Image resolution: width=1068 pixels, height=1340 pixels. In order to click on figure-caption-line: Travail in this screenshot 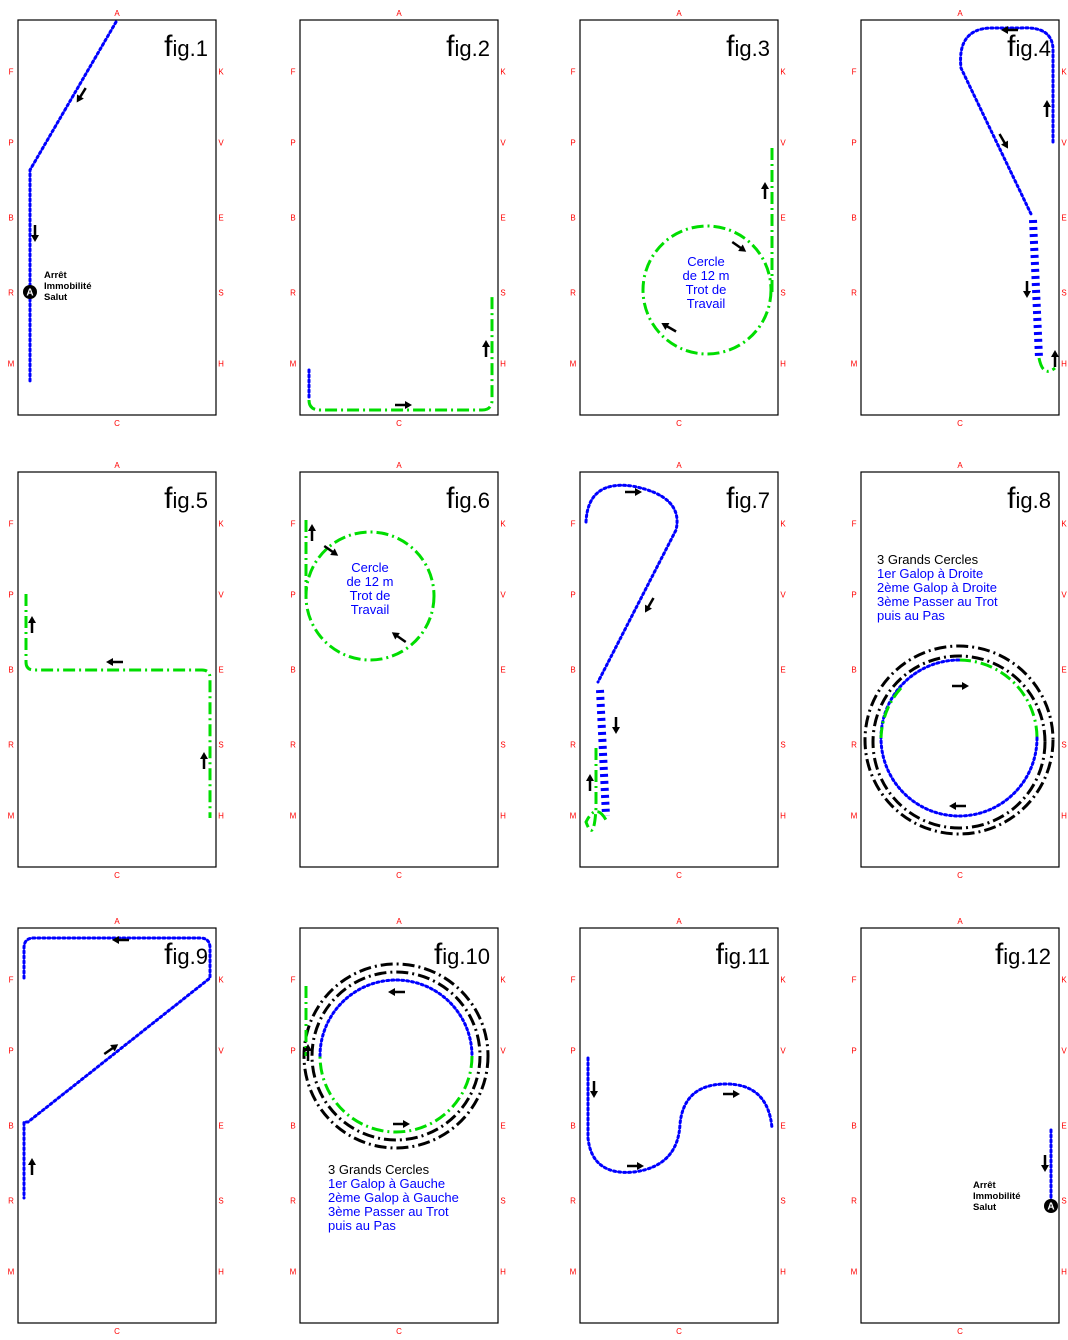, I will do `click(370, 609)`.